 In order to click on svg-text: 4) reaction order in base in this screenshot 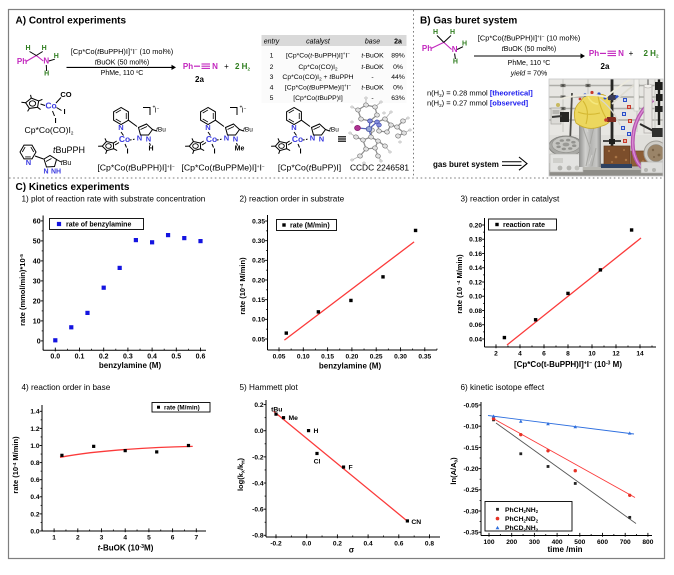, I will do `click(66, 387)`.